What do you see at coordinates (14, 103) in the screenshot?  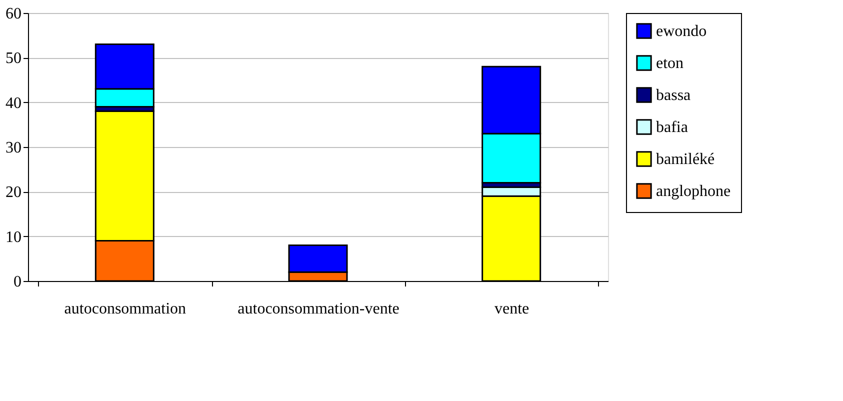 I see `y-tick-label: 40` at bounding box center [14, 103].